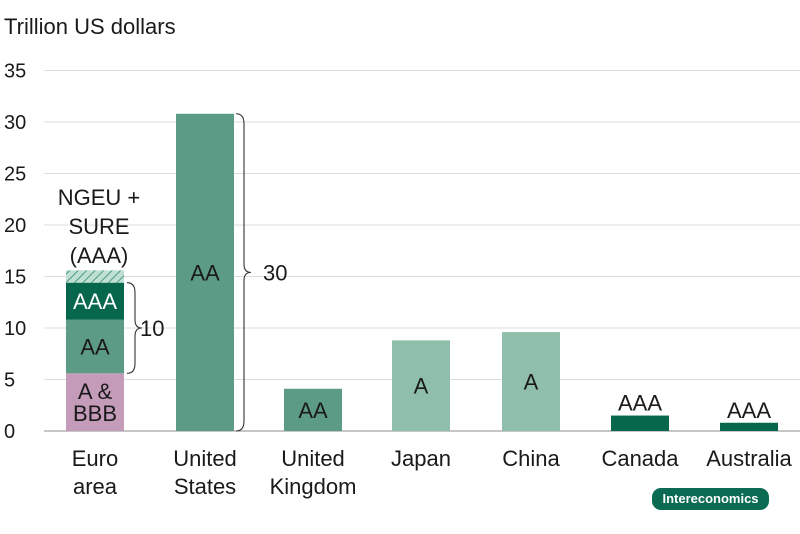  I want to click on y-tick-label: 15, so click(15, 278).